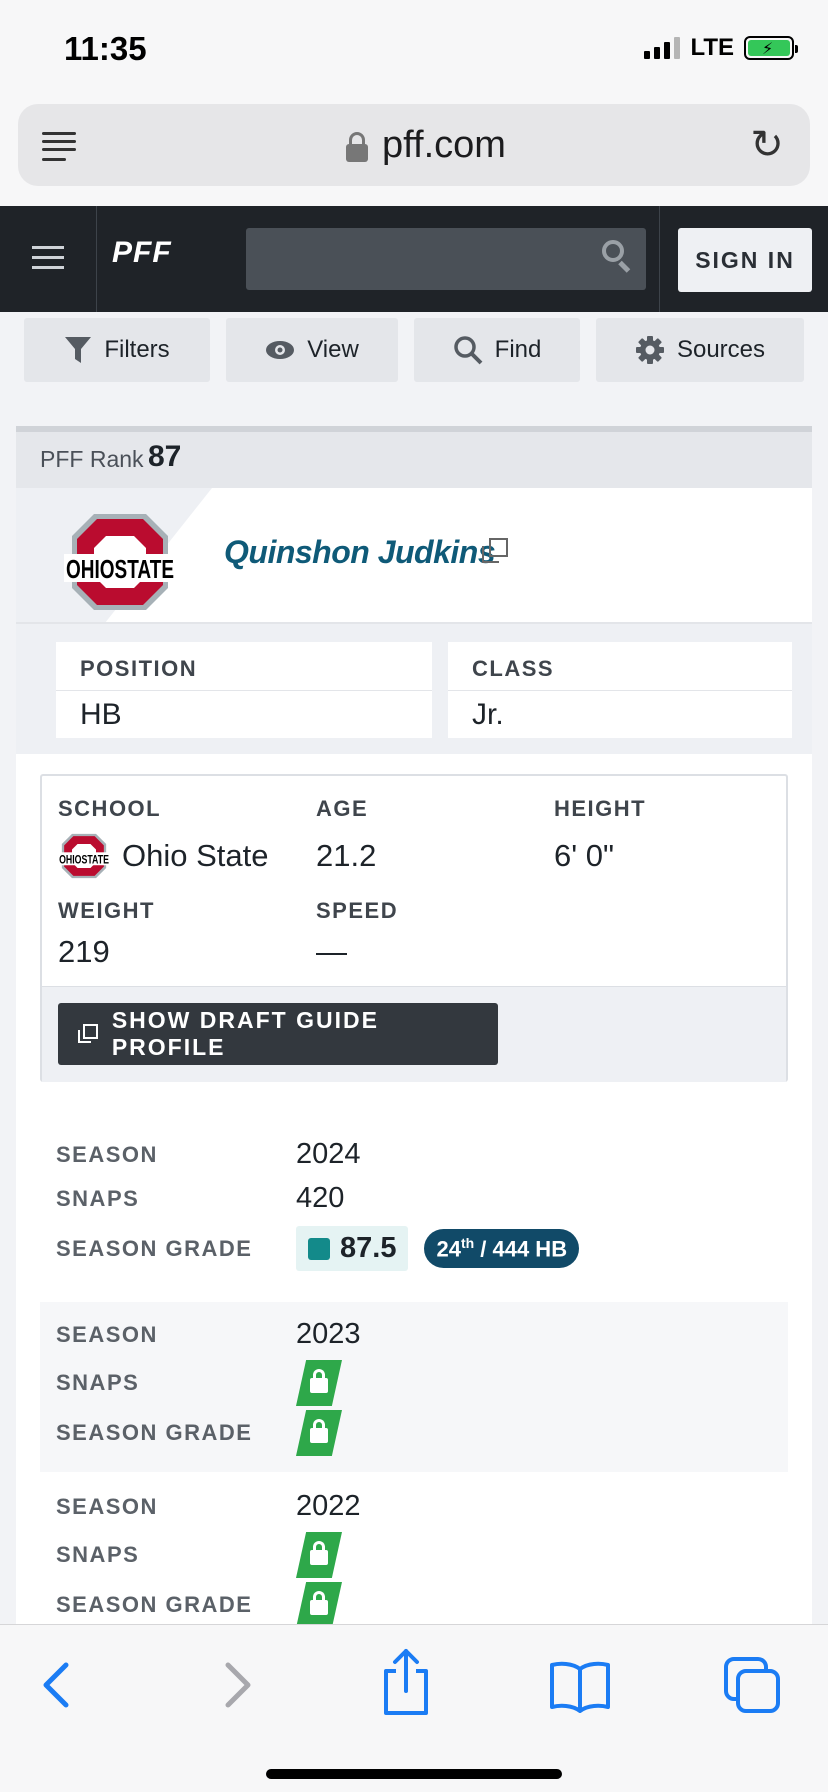 The width and height of the screenshot is (828, 1792). I want to click on safari-toolbar, so click(414, 1708).